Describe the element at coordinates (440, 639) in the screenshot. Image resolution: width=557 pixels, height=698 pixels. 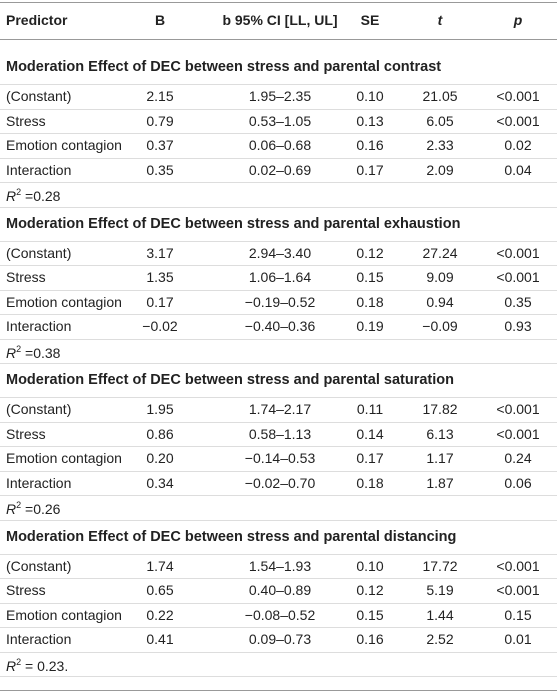
I see `cell: 2.52` at that location.